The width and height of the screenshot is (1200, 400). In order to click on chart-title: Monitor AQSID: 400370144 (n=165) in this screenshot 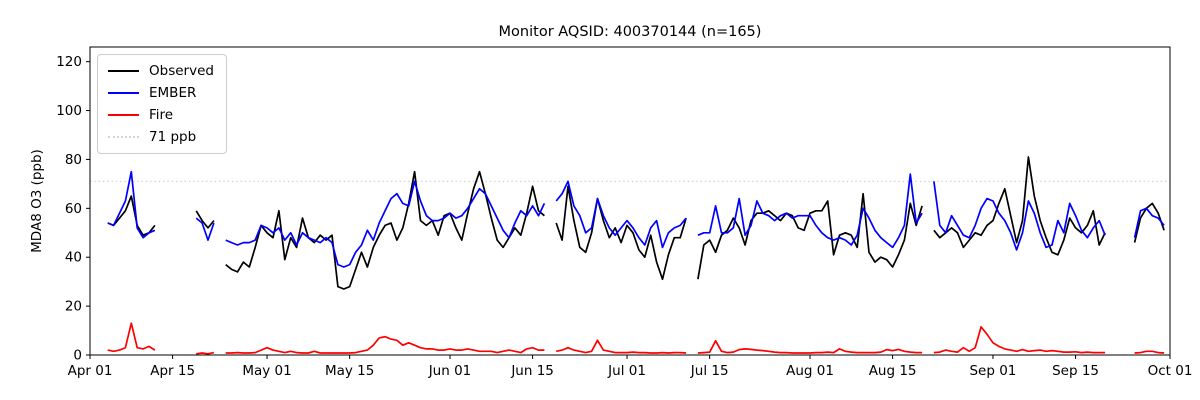, I will do `click(630, 32)`.